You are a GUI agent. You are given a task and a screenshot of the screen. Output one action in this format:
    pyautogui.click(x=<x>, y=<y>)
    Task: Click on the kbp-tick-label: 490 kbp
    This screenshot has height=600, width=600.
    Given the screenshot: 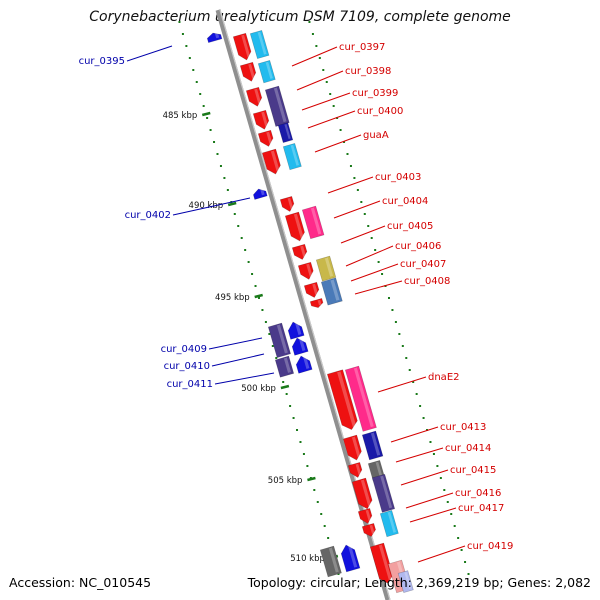 What is the action you would take?
    pyautogui.click(x=206, y=206)
    